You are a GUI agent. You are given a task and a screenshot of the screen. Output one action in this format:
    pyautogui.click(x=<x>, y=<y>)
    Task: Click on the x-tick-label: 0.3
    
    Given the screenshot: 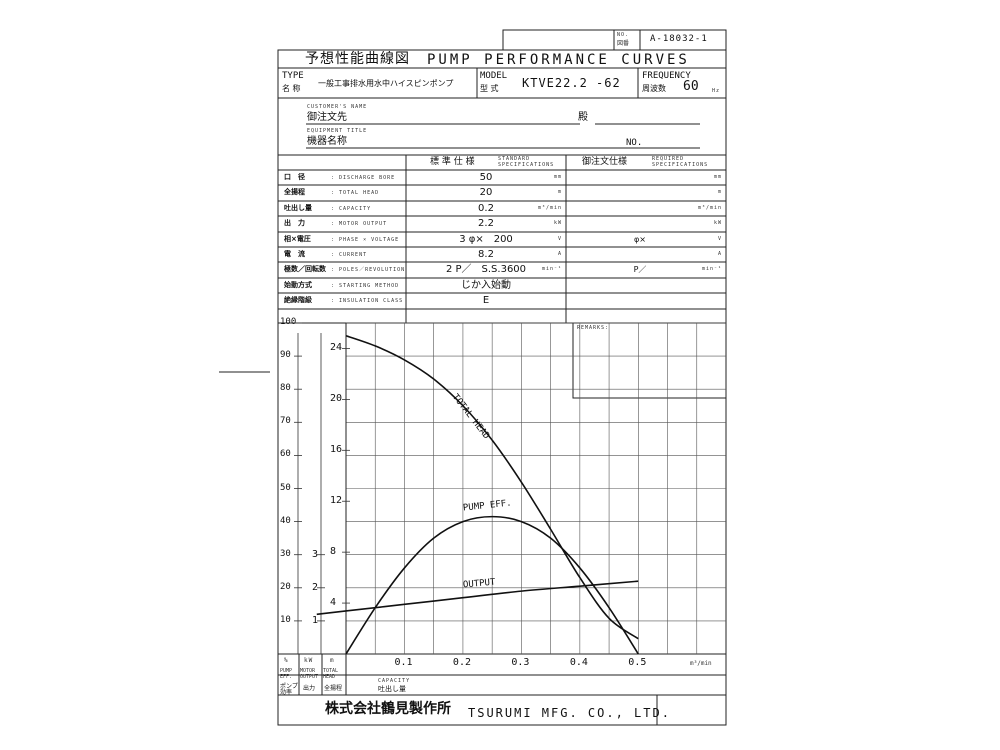 What is the action you would take?
    pyautogui.click(x=520, y=662)
    